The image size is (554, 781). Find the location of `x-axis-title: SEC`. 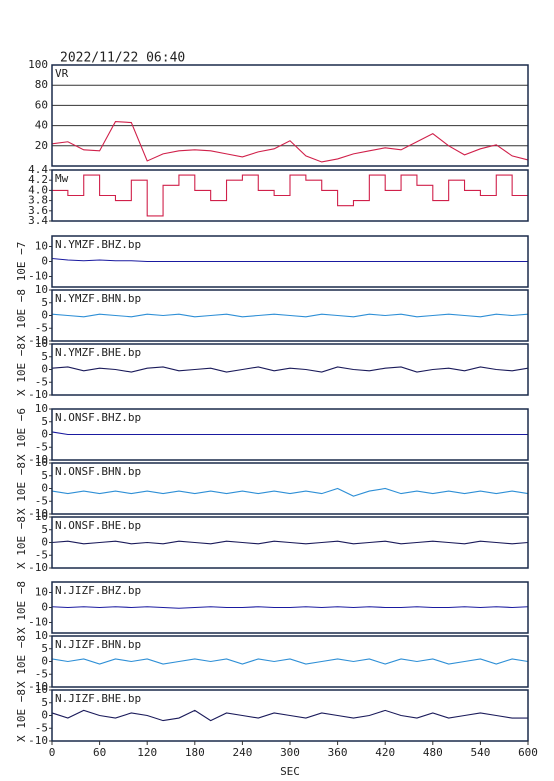

x-axis-title: SEC is located at coordinates (290, 771).